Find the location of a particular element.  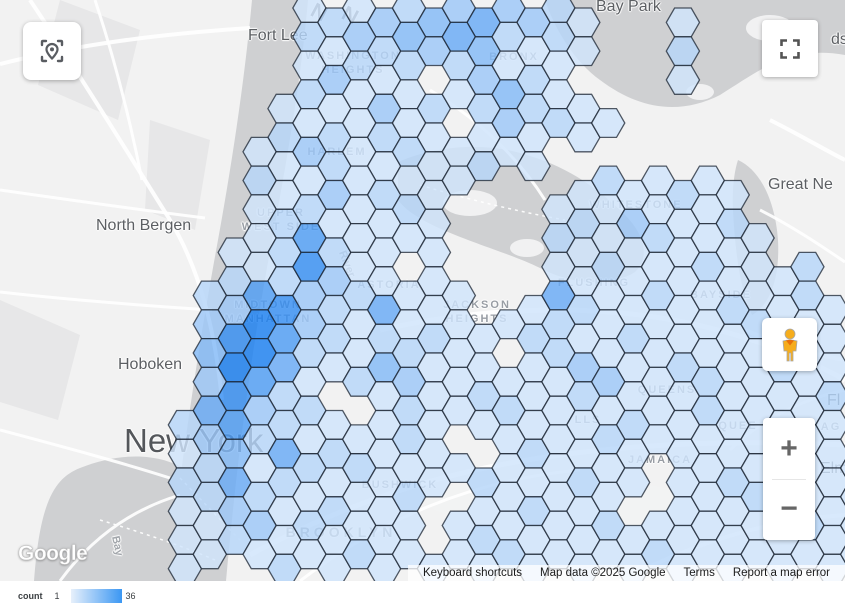

map-label: Bay Park is located at coordinates (628, 7).